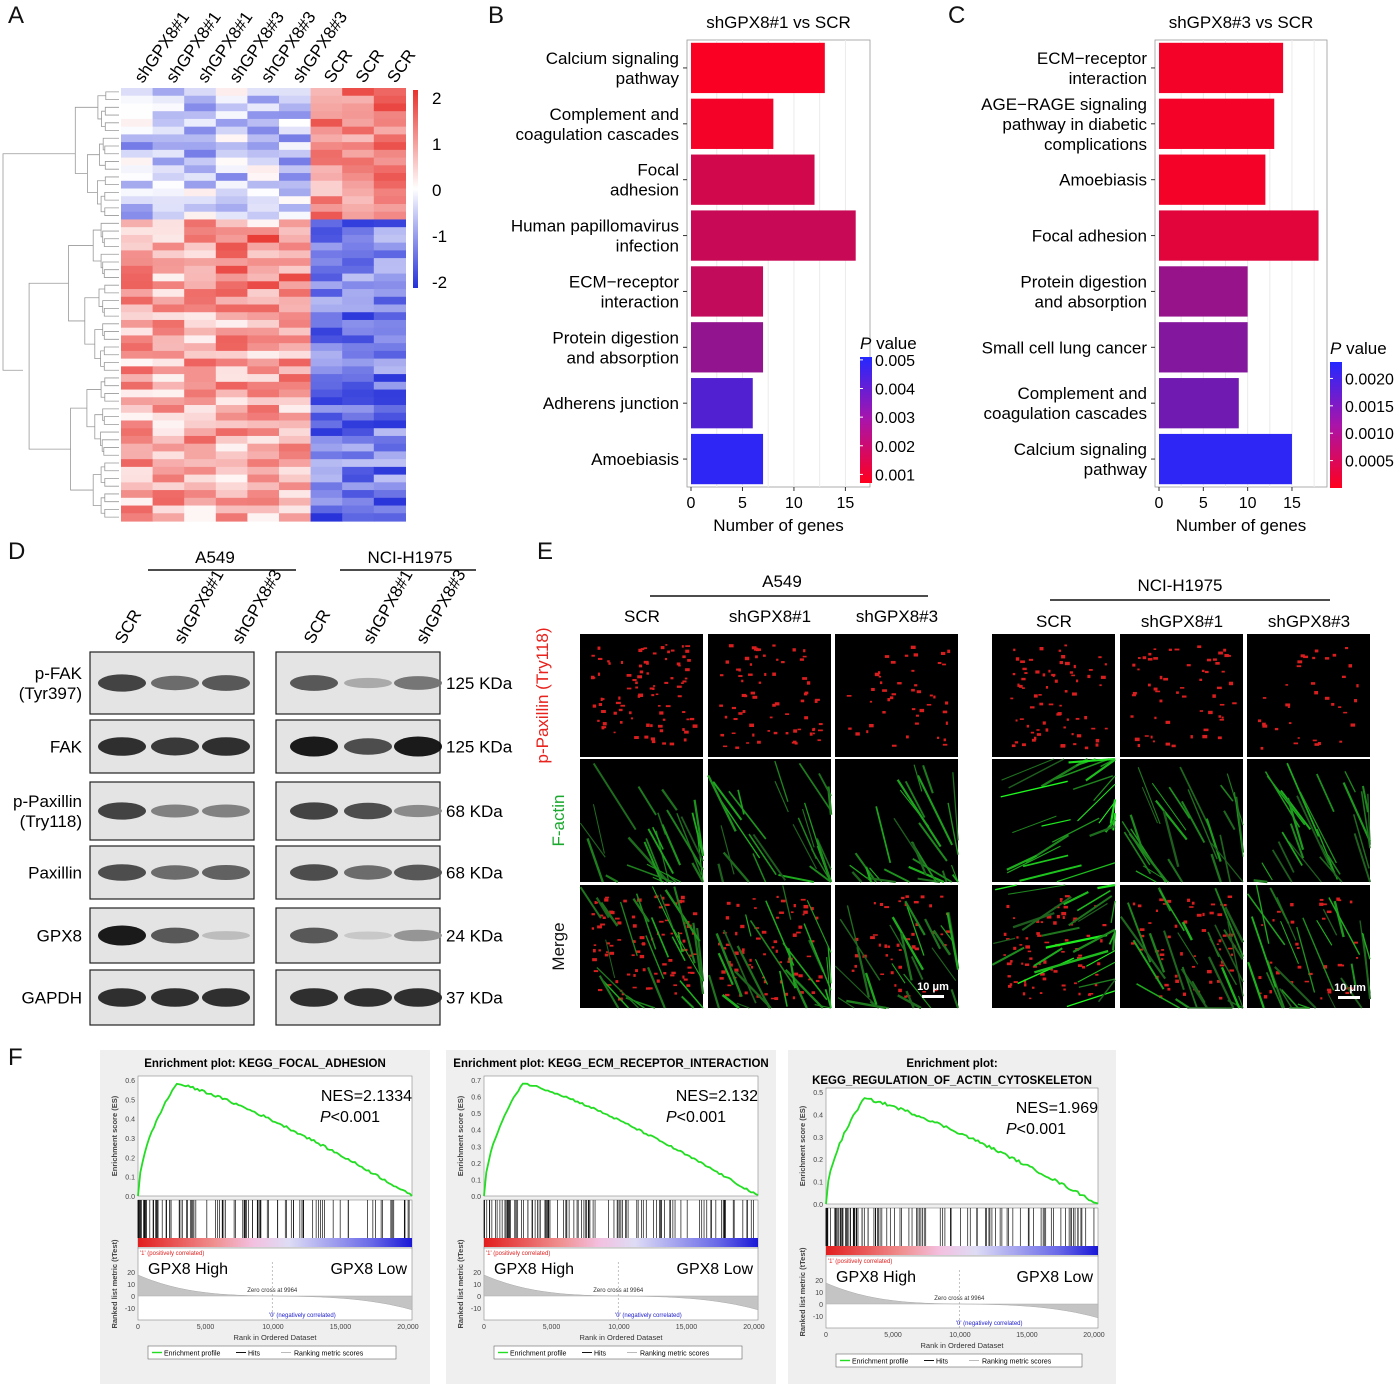 The image size is (1400, 1385). Describe the element at coordinates (479, 1297) in the screenshot. I see `rank-y-tick-label: 0` at that location.